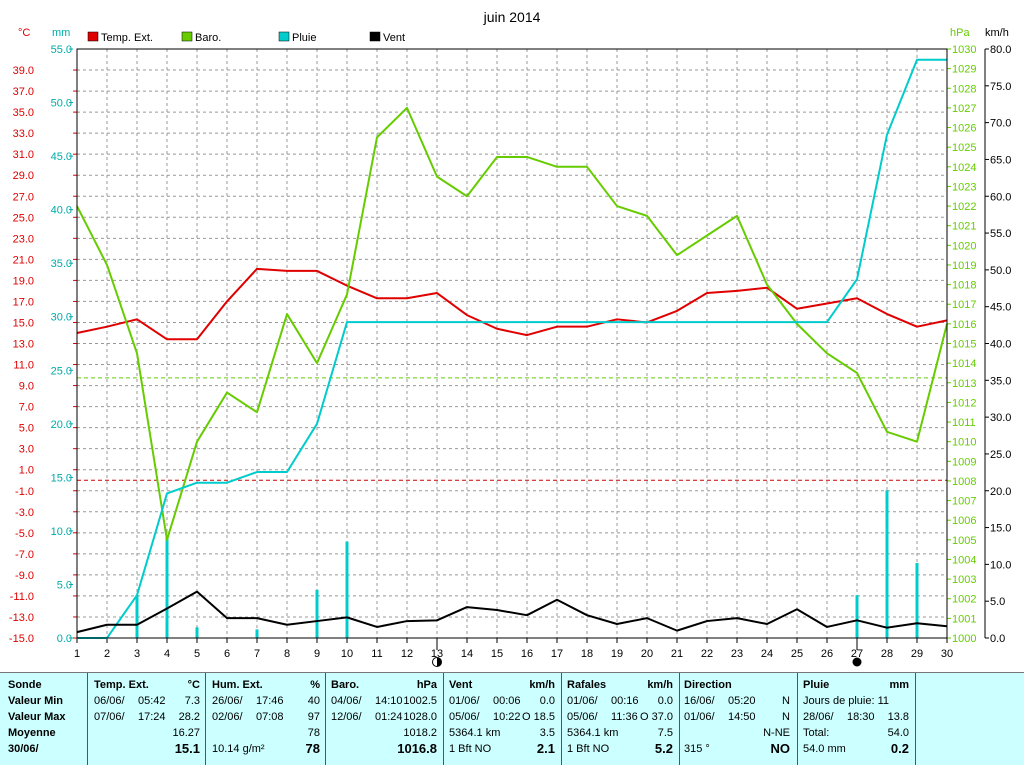 The width and height of the screenshot is (1024, 765). I want to click on summary-text: 26/06/, so click(227, 701).